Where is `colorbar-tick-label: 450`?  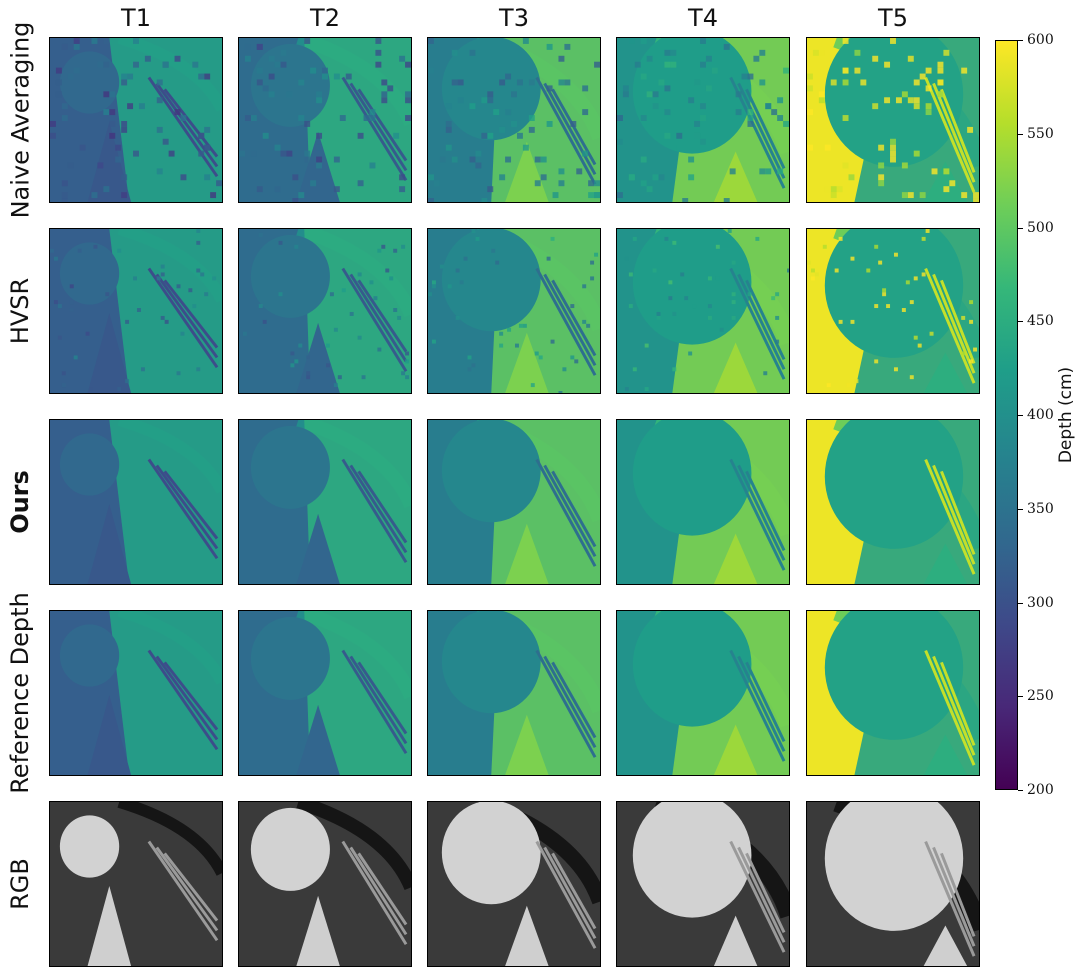 colorbar-tick-label: 450 is located at coordinates (1040, 321).